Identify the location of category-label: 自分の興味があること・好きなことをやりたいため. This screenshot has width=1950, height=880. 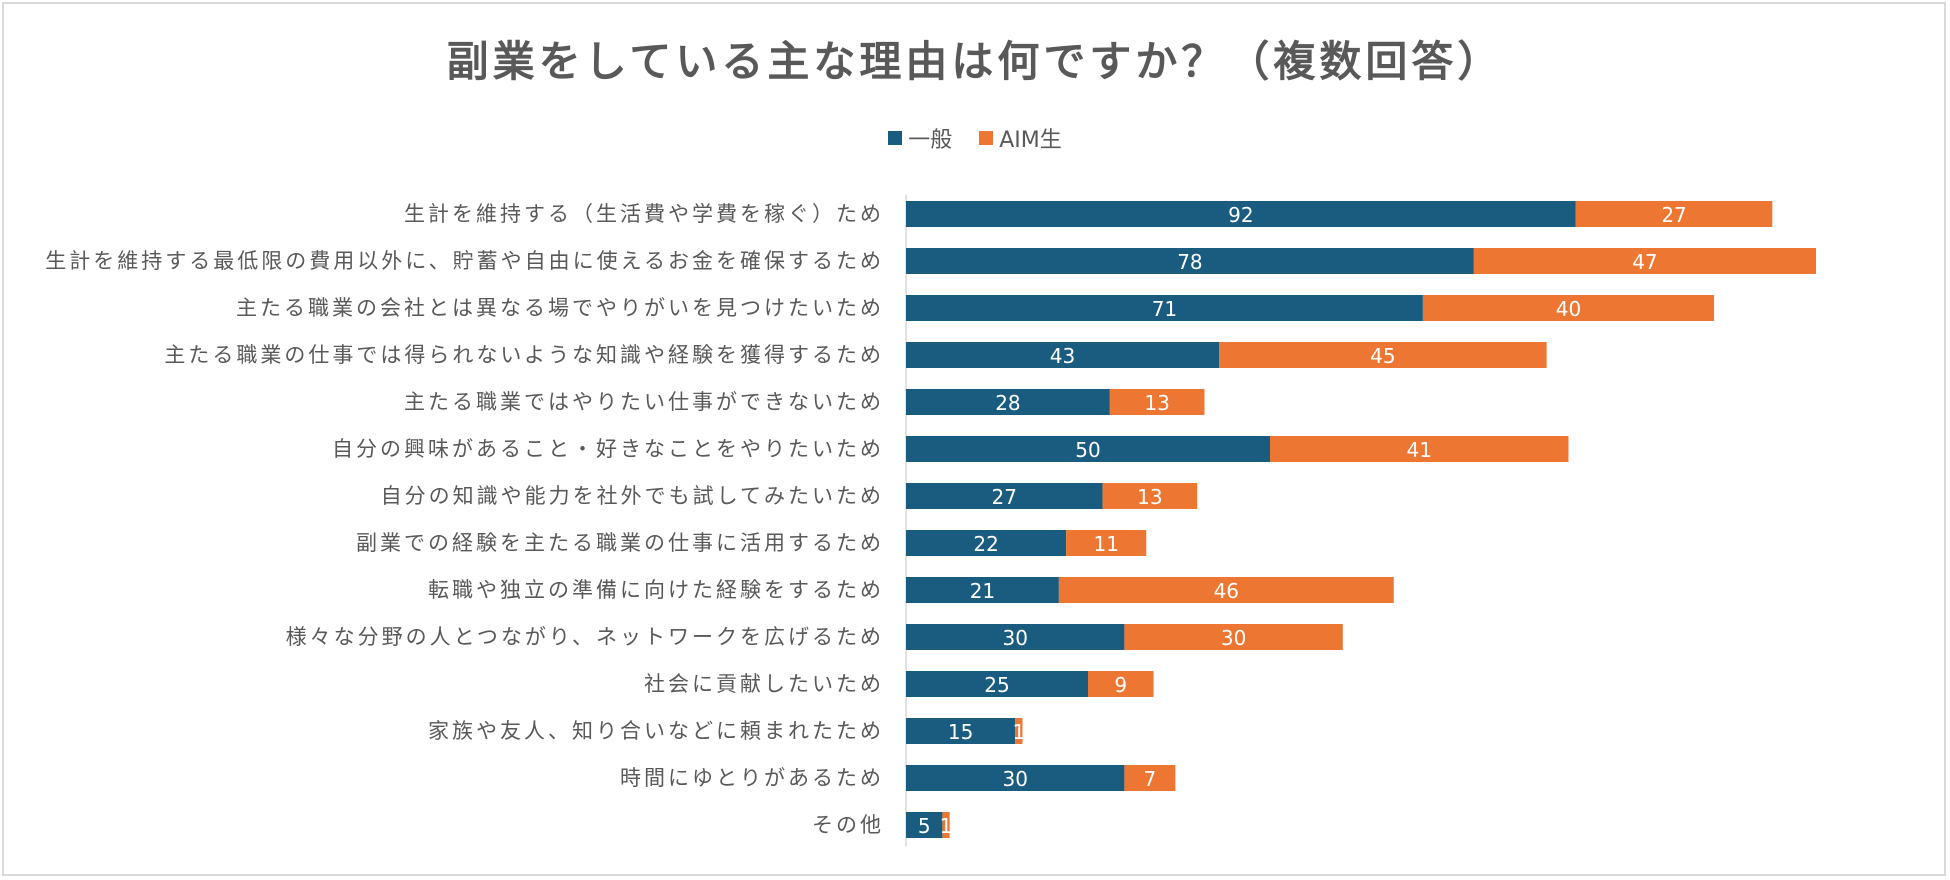
(608, 449).